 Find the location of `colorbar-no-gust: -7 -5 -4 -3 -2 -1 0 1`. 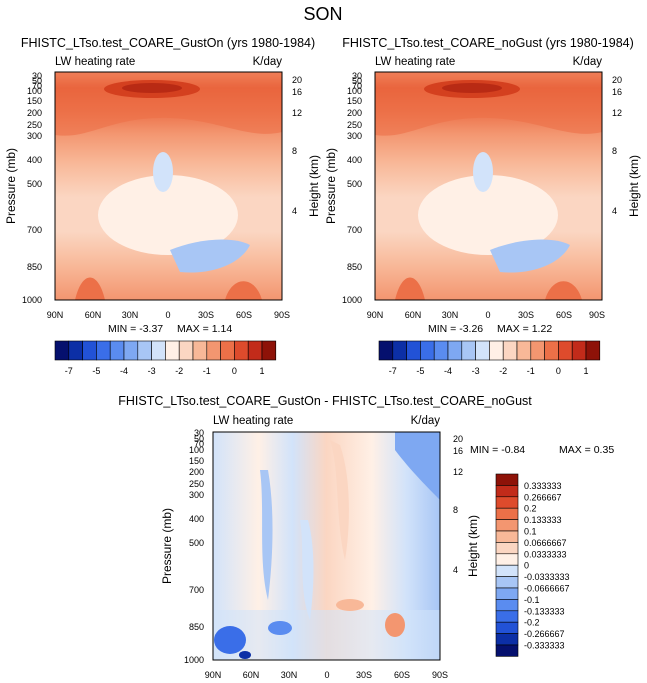

colorbar-no-gust: -7 -5 -4 -3 -2 -1 0 1 is located at coordinates (489, 358).